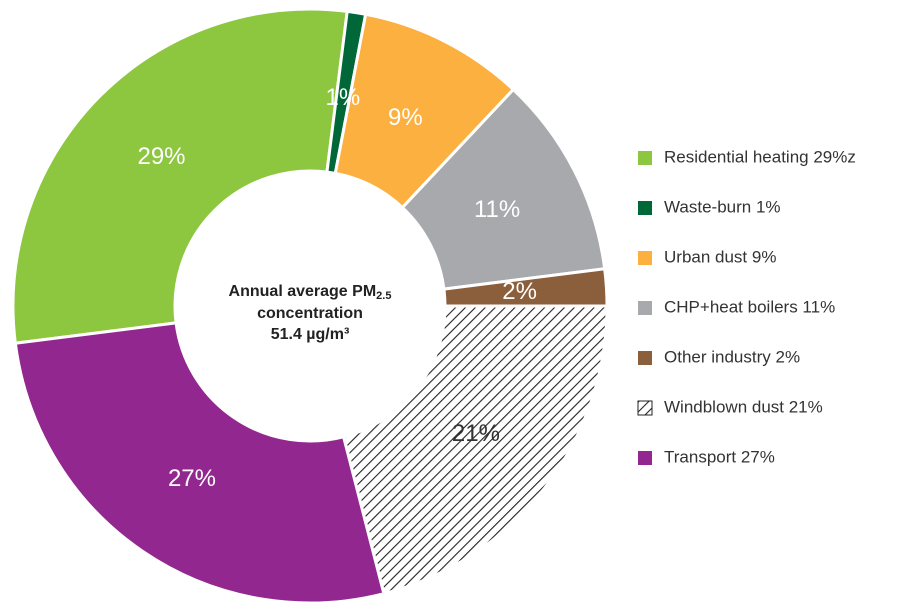 The image size is (917, 603). I want to click on center-line3: 51.4 µg/m³, so click(310, 334).